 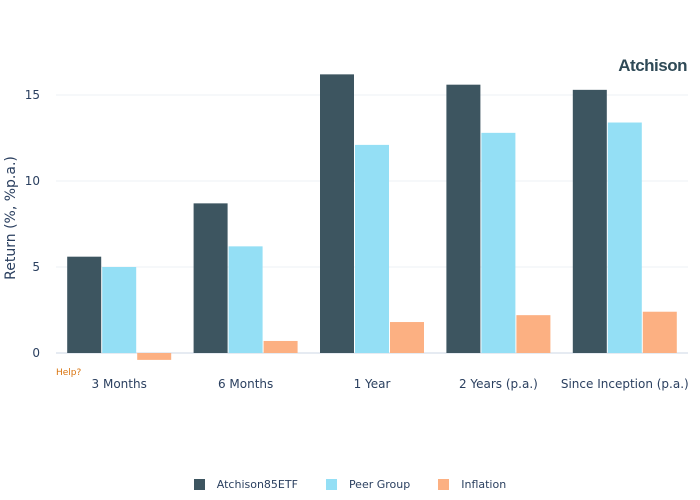 I want to click on legend: Atchison85ETF Peer Group Inflation, so click(x=350, y=484).